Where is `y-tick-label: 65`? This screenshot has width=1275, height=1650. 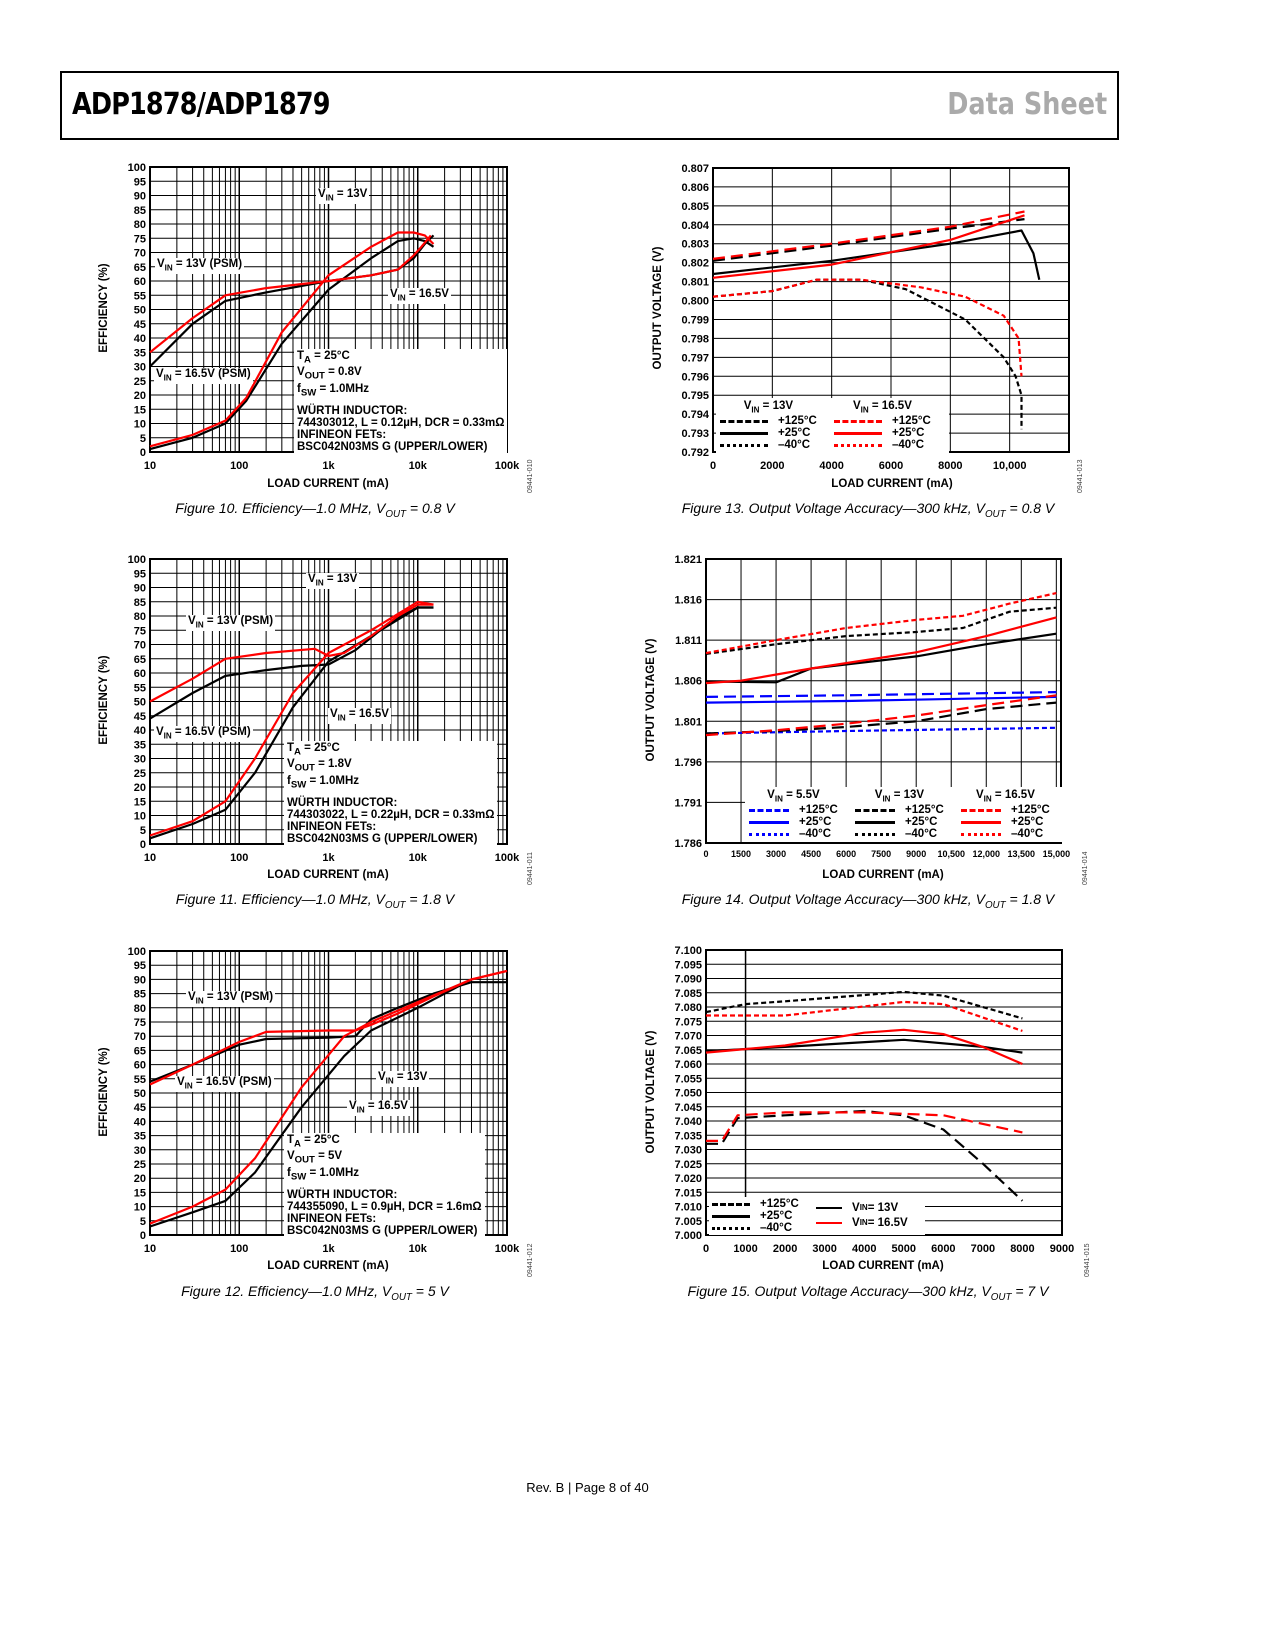
y-tick-label: 65 is located at coordinates (140, 268).